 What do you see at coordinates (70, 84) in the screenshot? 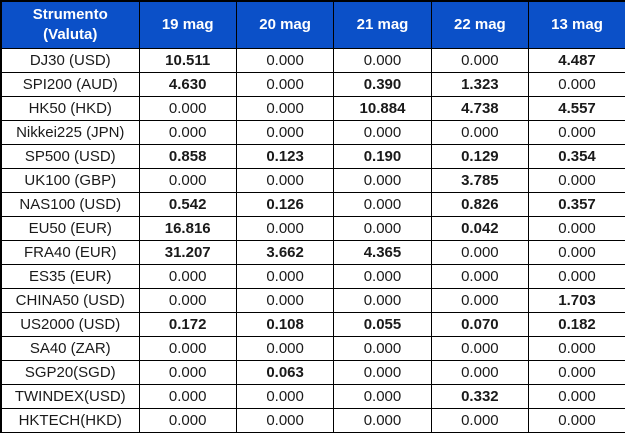
I see `instrument-cell: SPI200 (AUD)` at bounding box center [70, 84].